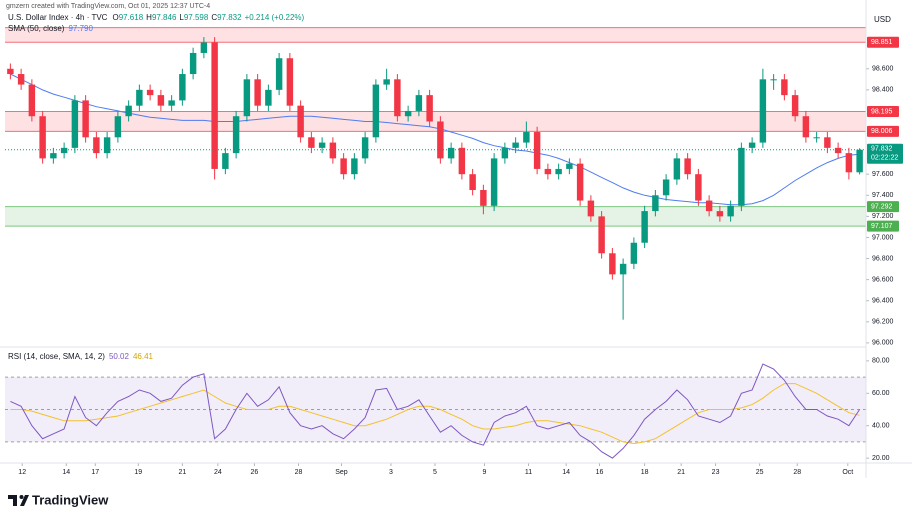 This screenshot has height=513, width=912. I want to click on x-tick-label: 16, so click(600, 472).